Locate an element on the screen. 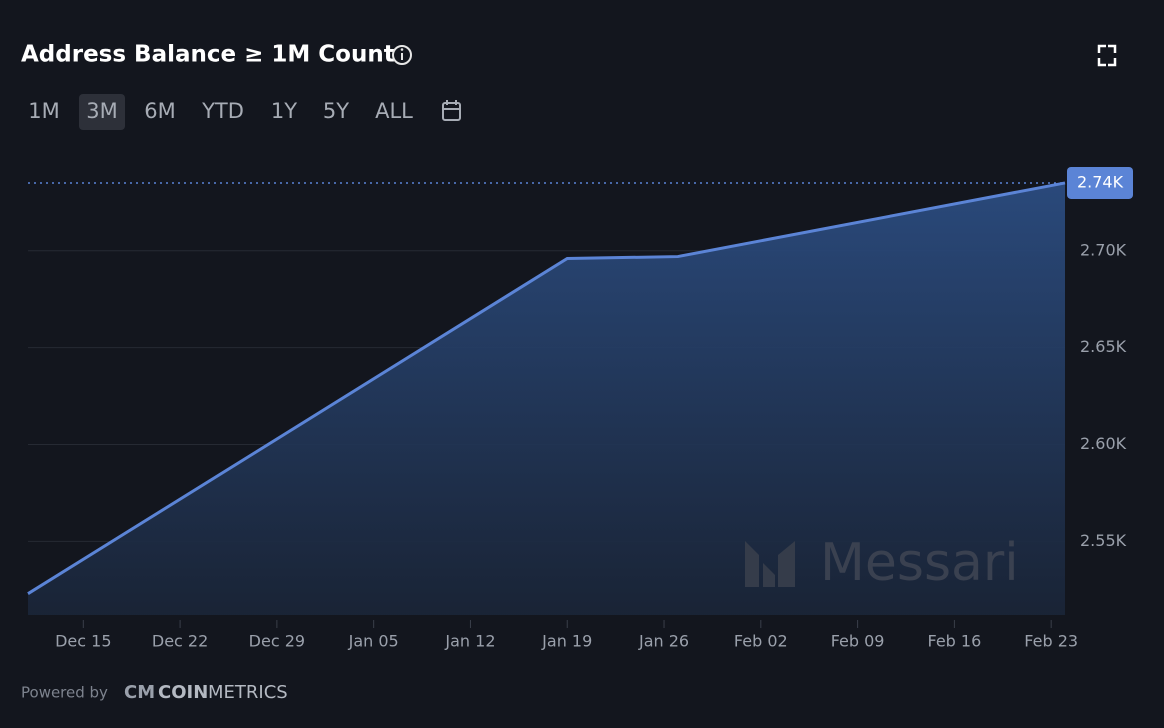  y-tick-label: 2.70K is located at coordinates (1103, 249).